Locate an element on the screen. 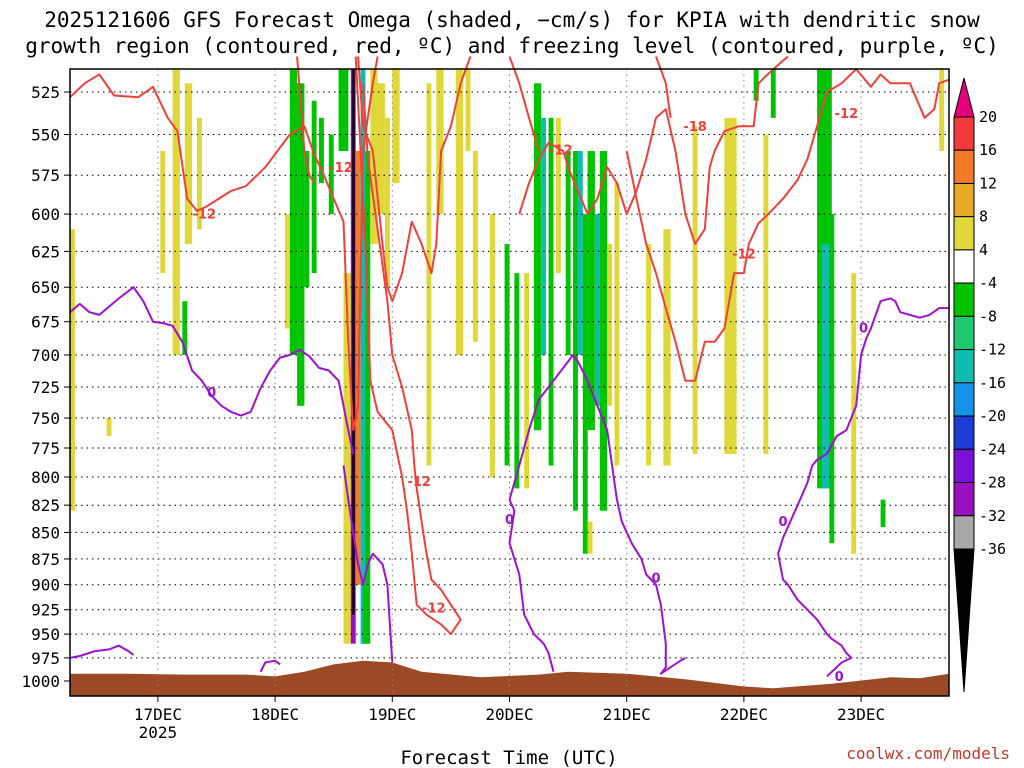 This screenshot has height=768, width=1024. colorbar-tick-label: 4 is located at coordinates (983, 250).